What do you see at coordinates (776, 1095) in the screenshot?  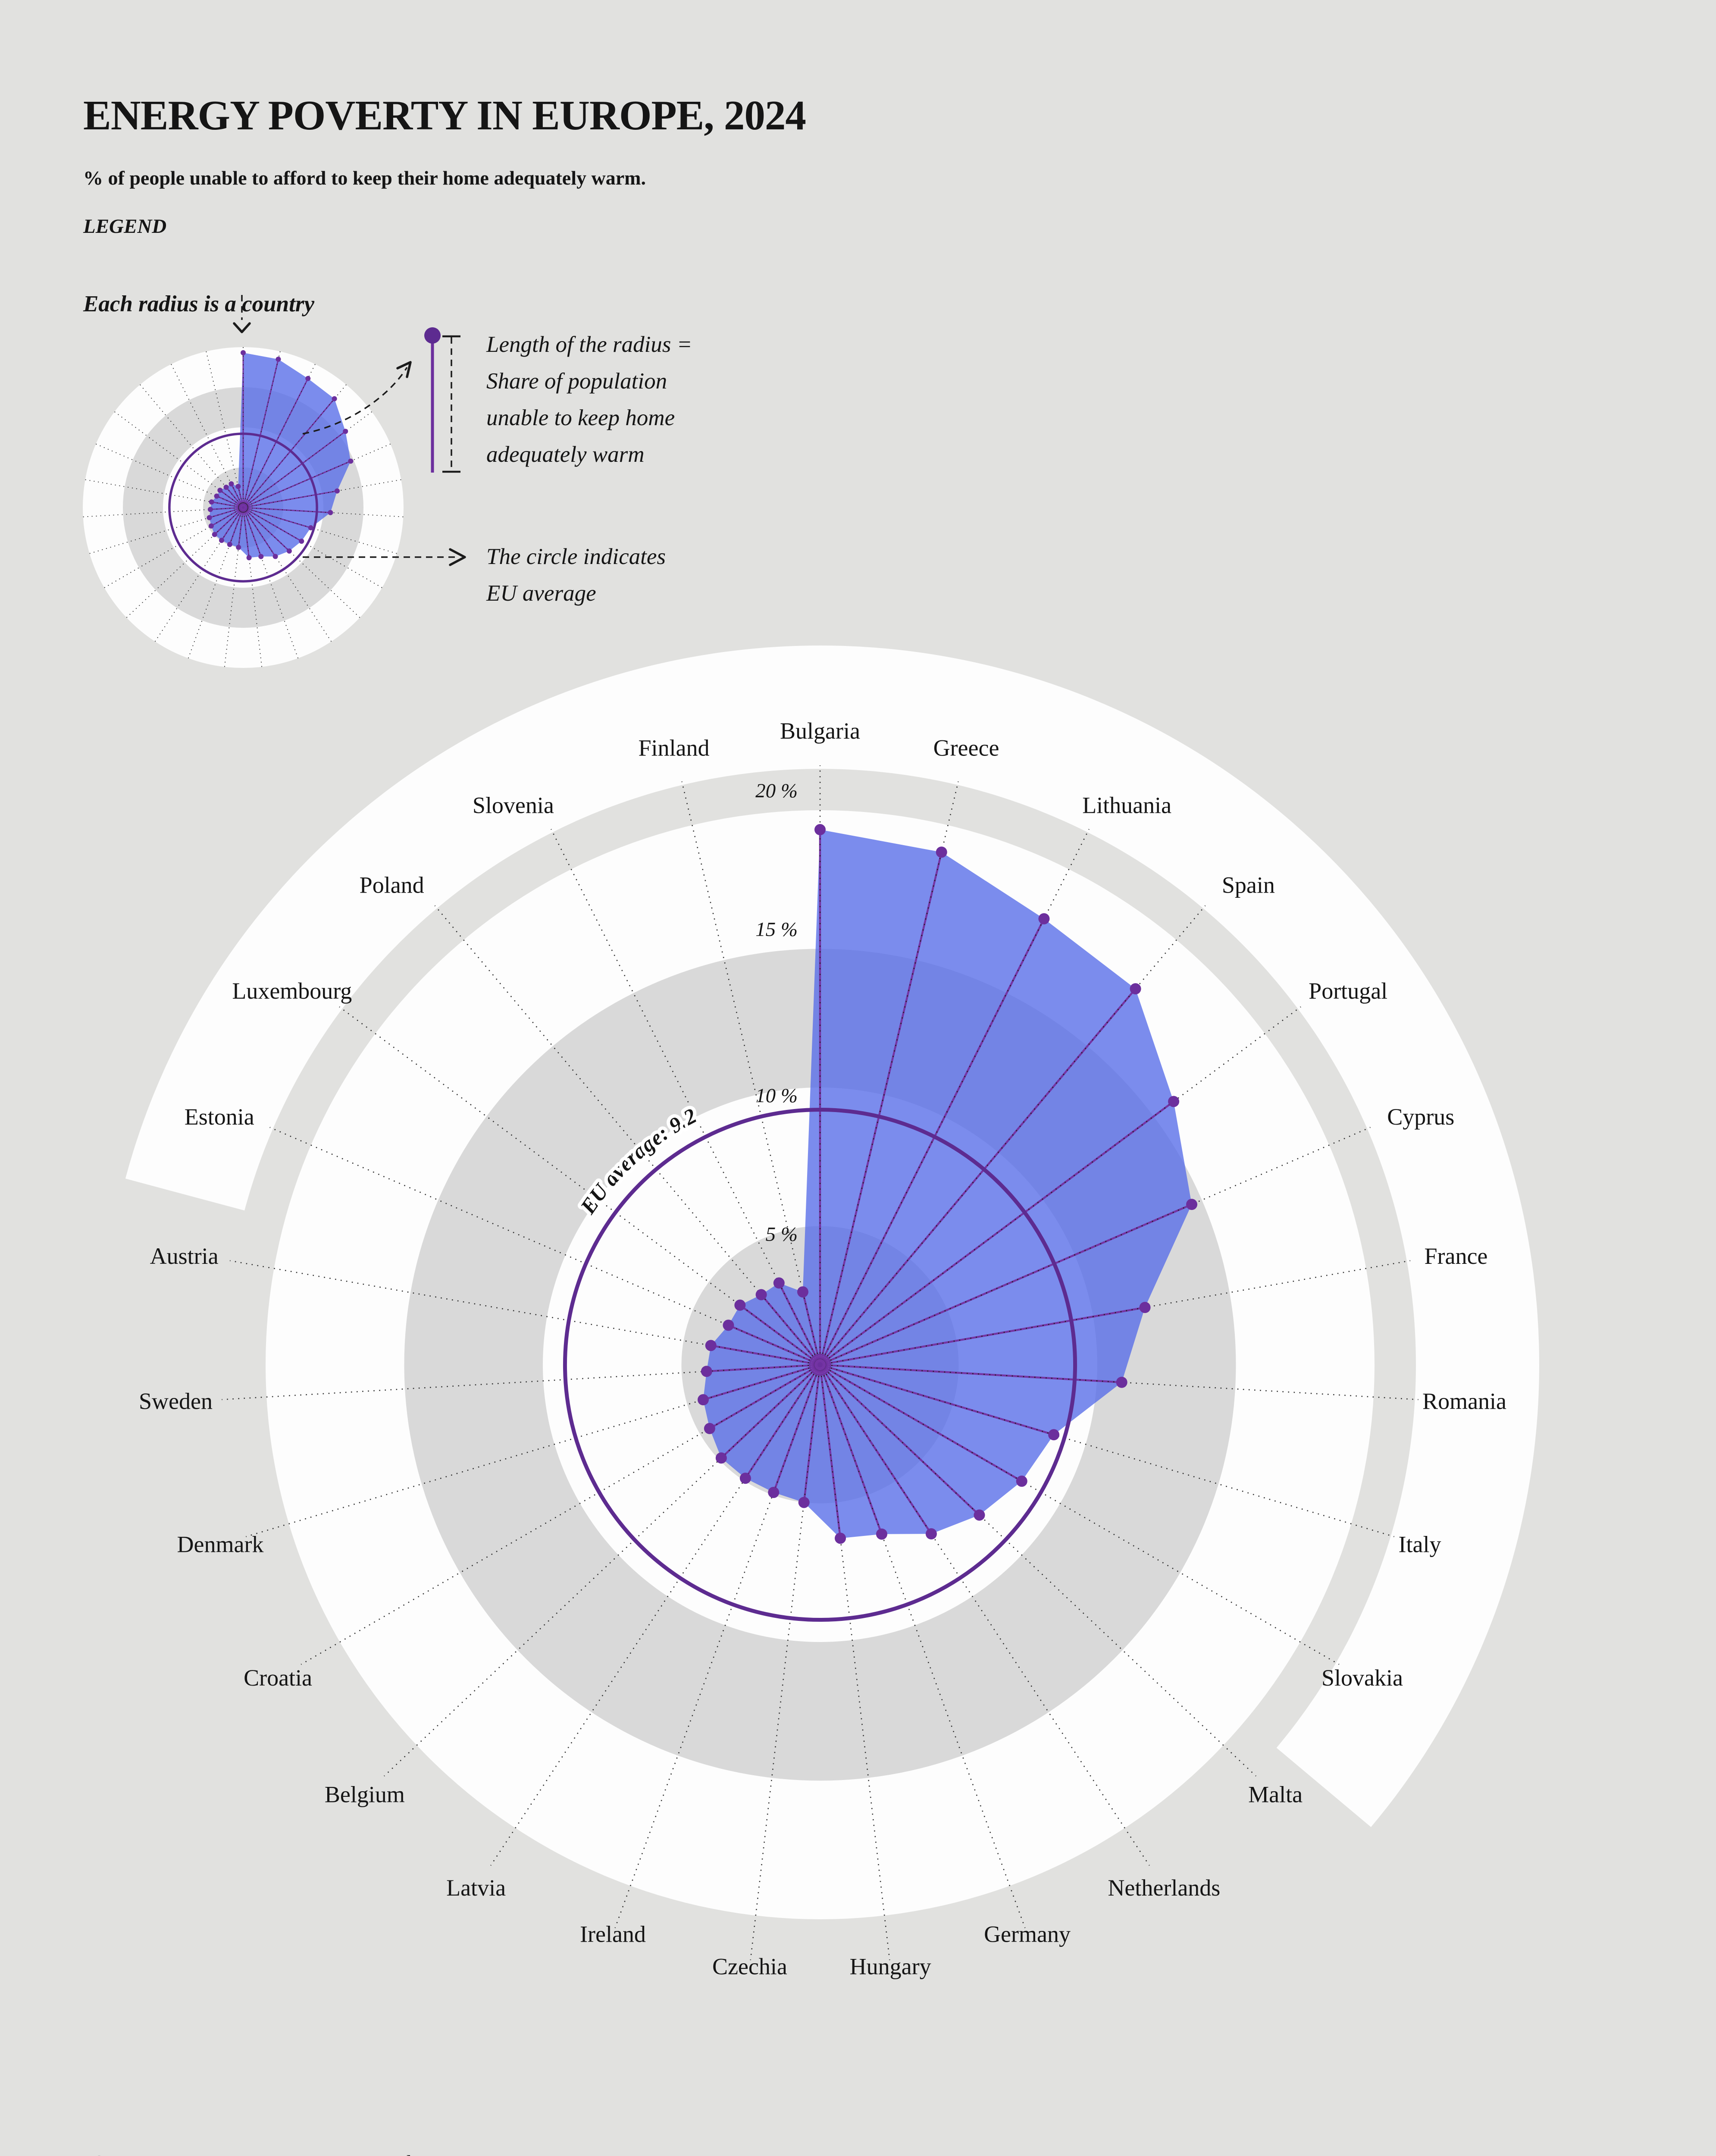 I see `tick-label: 10 %` at bounding box center [776, 1095].